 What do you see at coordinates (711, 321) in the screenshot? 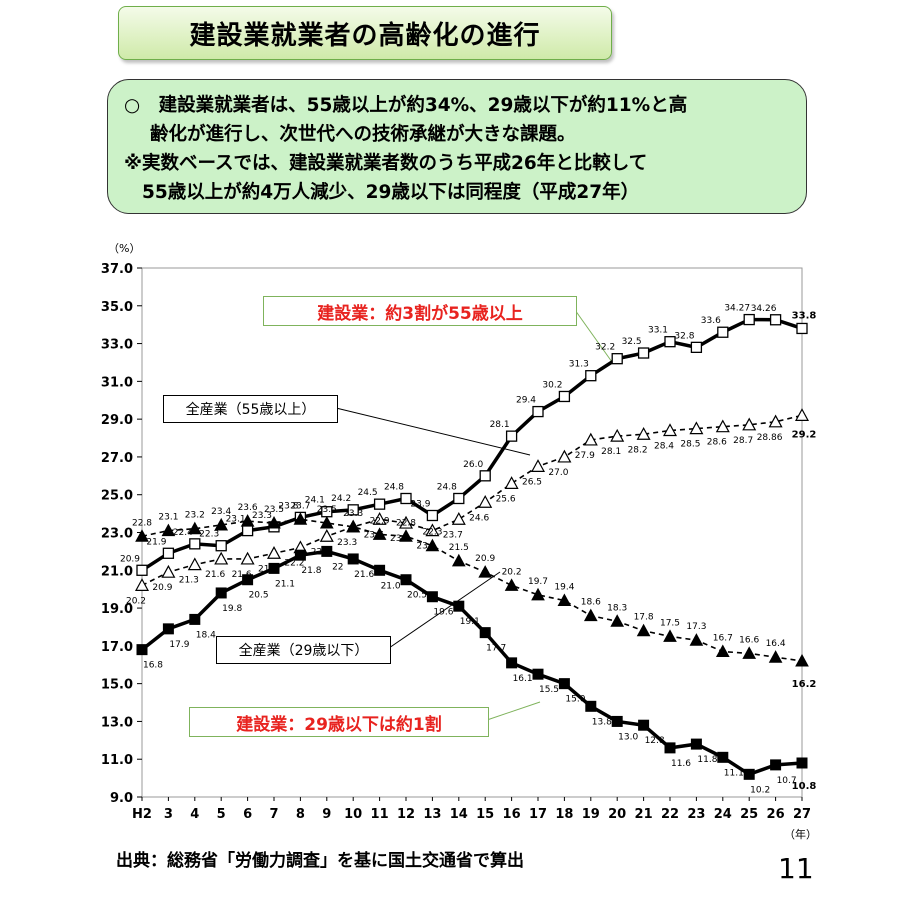
I see `data-label-con55: 33.6` at bounding box center [711, 321].